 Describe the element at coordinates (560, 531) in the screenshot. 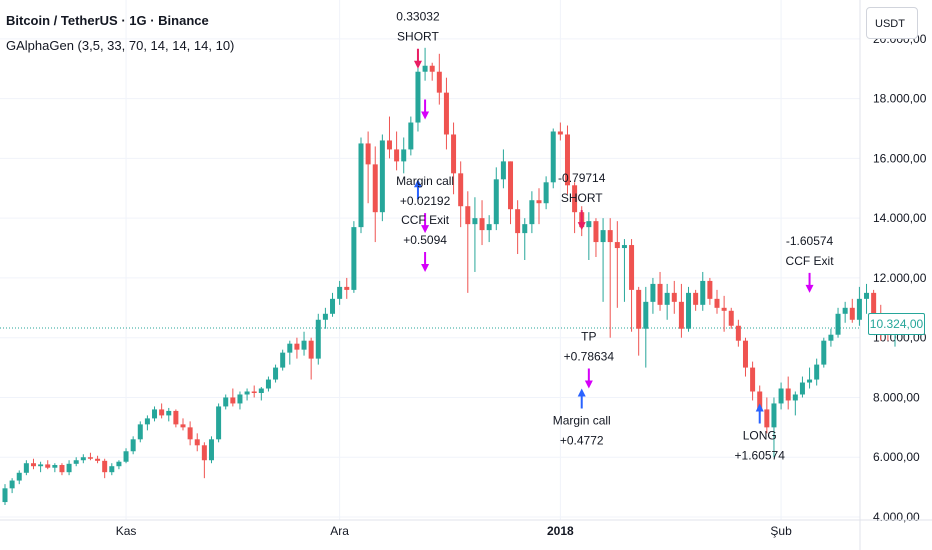

I see `x-tick-label: 2018` at that location.